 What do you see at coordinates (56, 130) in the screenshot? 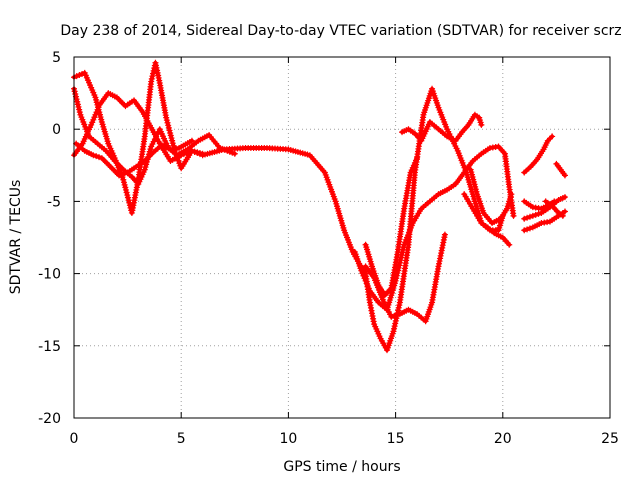
I see `y-tick-label: 0` at bounding box center [56, 130].